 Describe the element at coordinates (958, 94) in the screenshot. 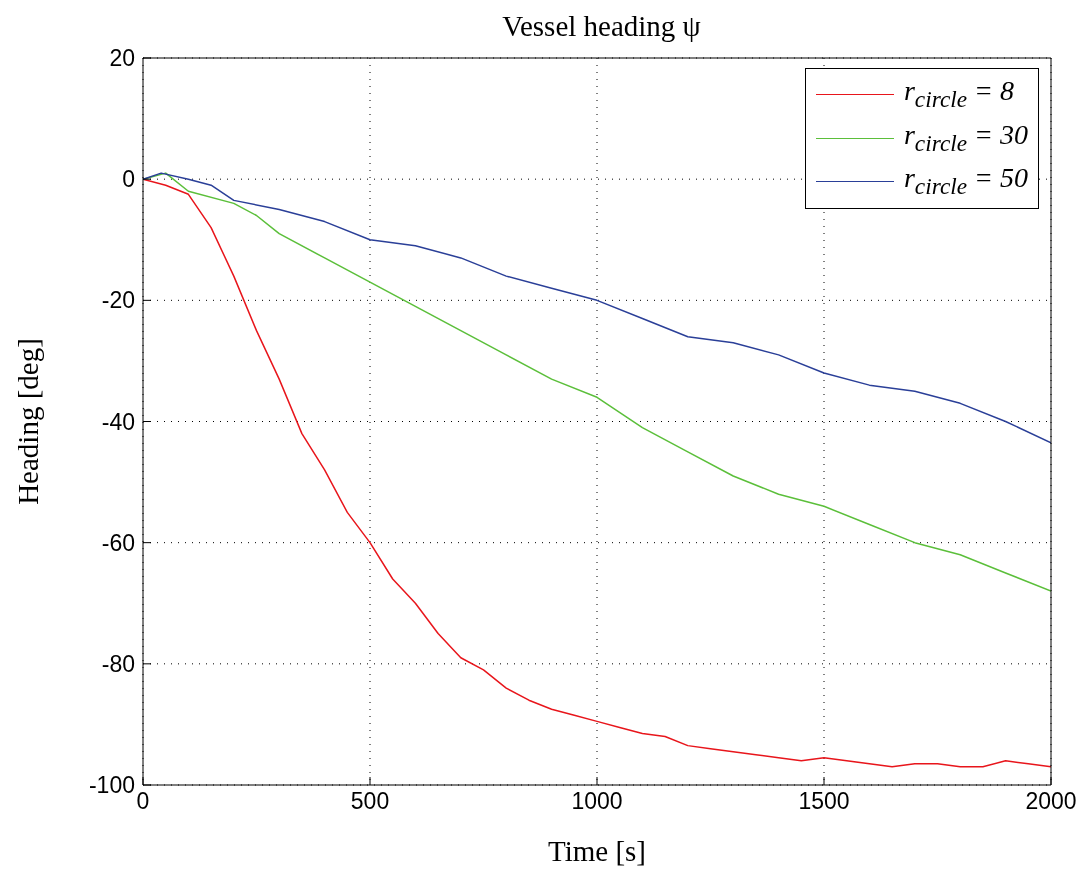

I see `legend-label: r$_{circle}$ = 8` at that location.